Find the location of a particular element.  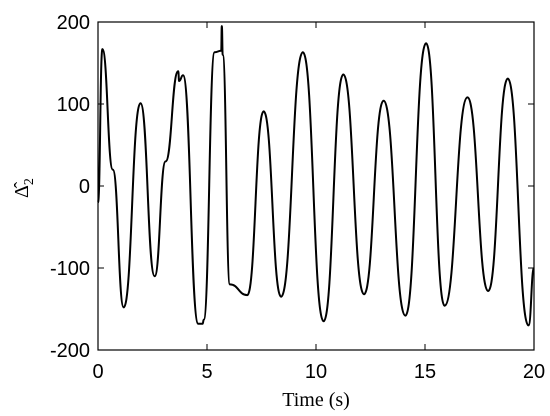

x-tick-label: 5 is located at coordinates (206, 372).